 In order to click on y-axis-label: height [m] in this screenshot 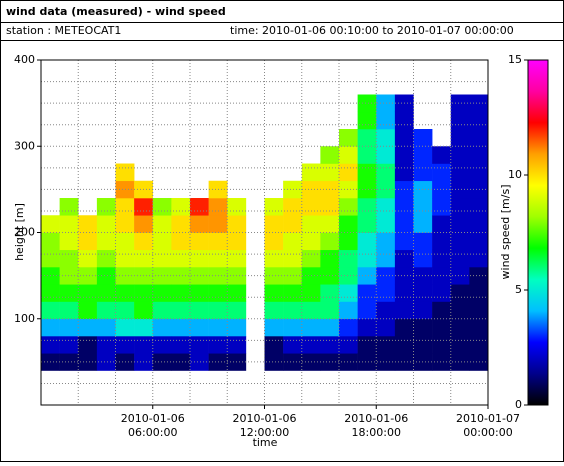, I will do `click(19, 232)`.